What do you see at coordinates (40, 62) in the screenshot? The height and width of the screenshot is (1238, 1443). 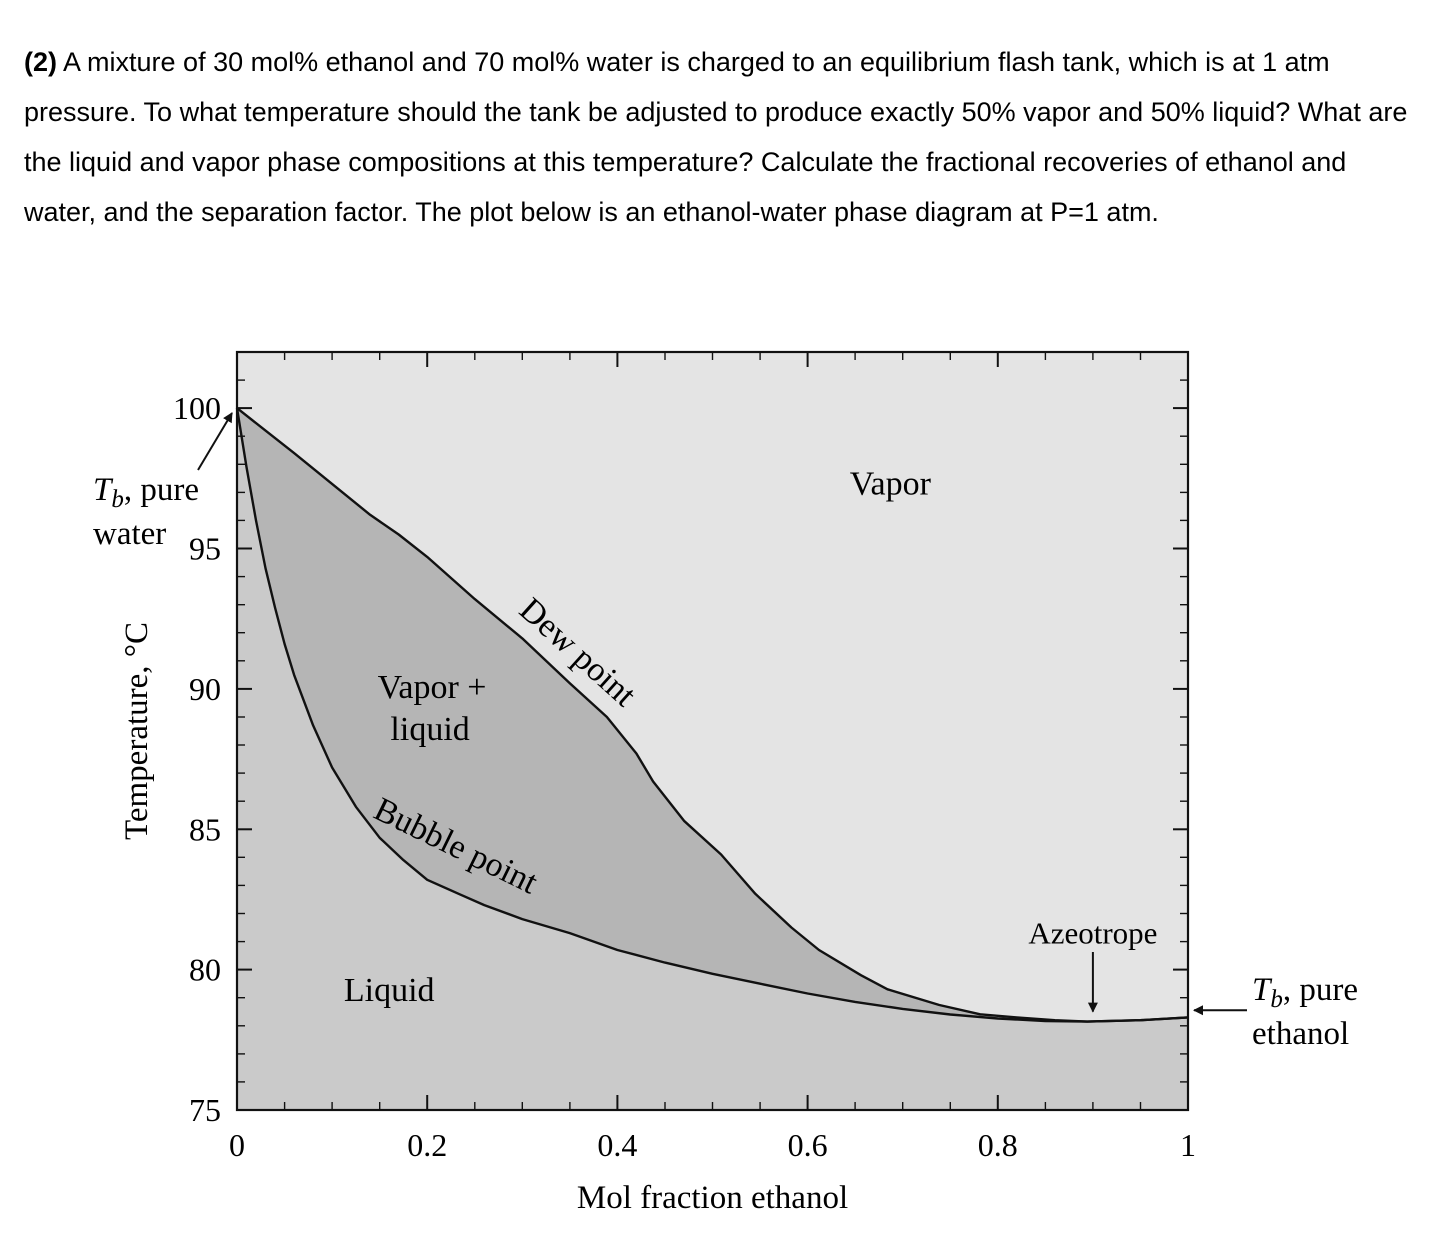 I see `problem-number: (2)` at bounding box center [40, 62].